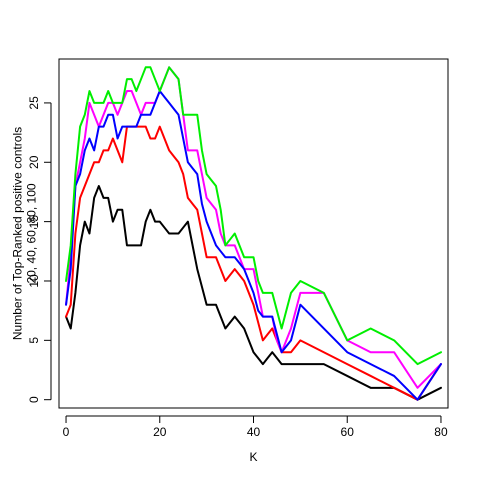 The height and width of the screenshot is (480, 480). Describe the element at coordinates (348, 432) in the screenshot. I see `x-tick-label: 60` at that location.